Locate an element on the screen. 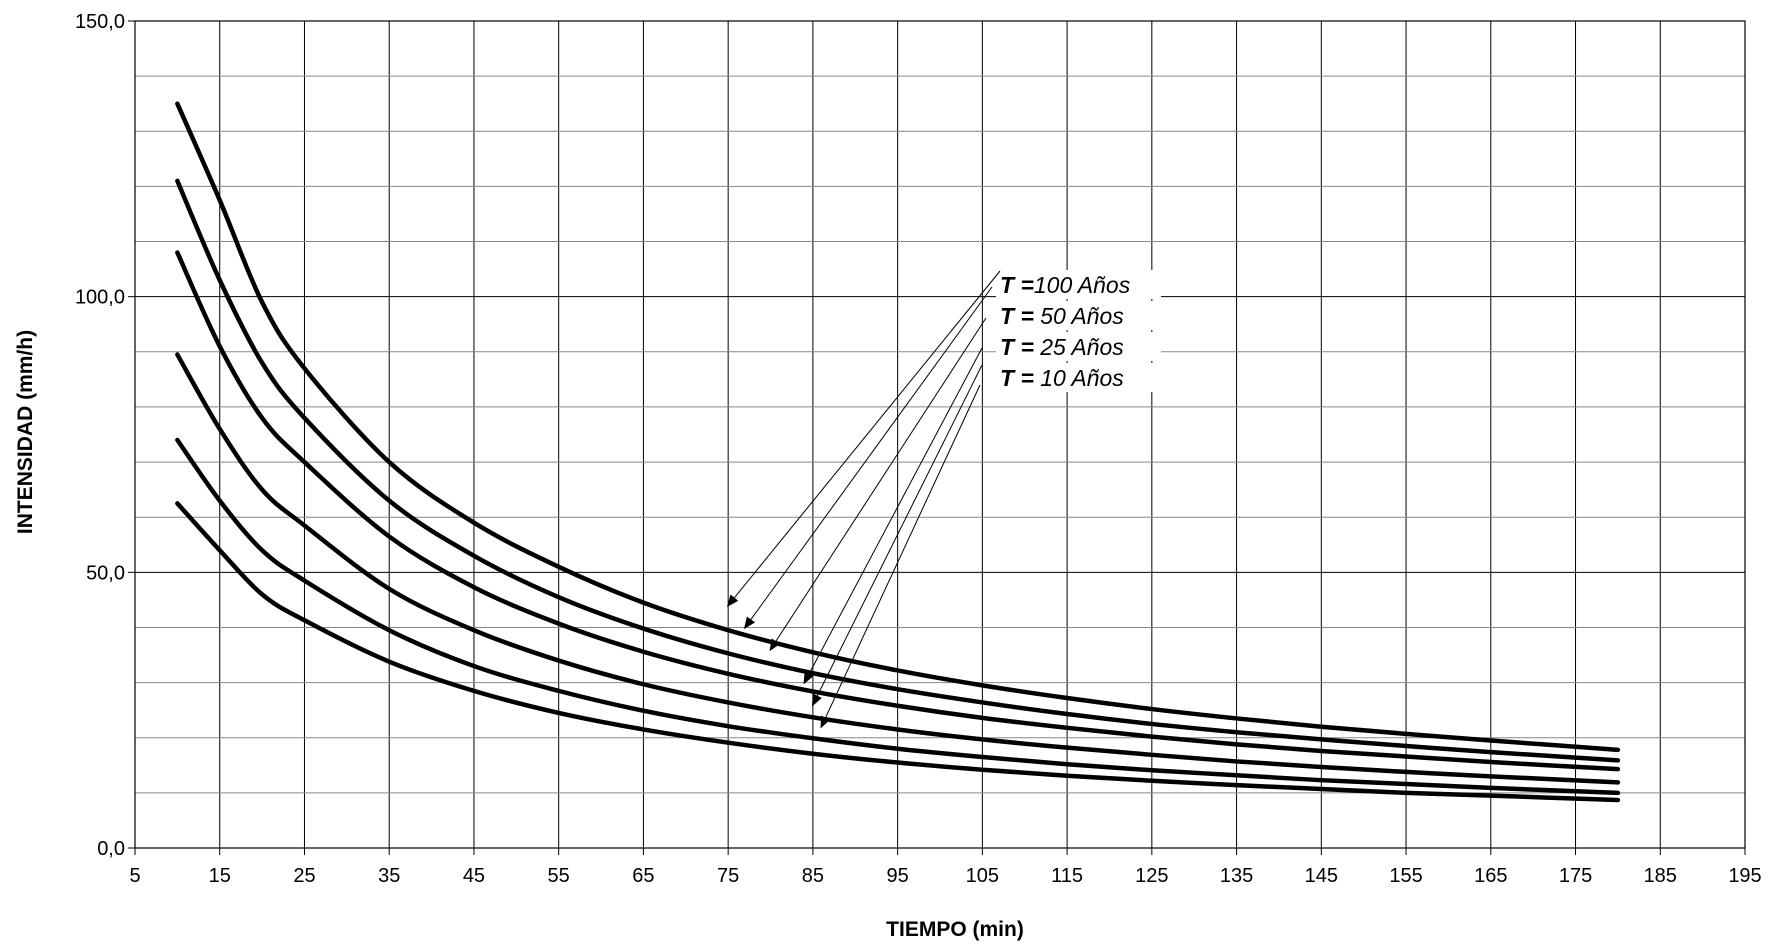  legend-entry: T = 25 Años is located at coordinates (1062, 347).